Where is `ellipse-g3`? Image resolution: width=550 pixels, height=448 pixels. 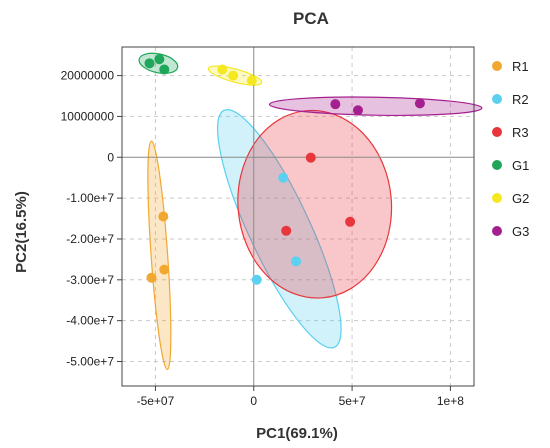
ellipse-g3 is located at coordinates (375, 106).